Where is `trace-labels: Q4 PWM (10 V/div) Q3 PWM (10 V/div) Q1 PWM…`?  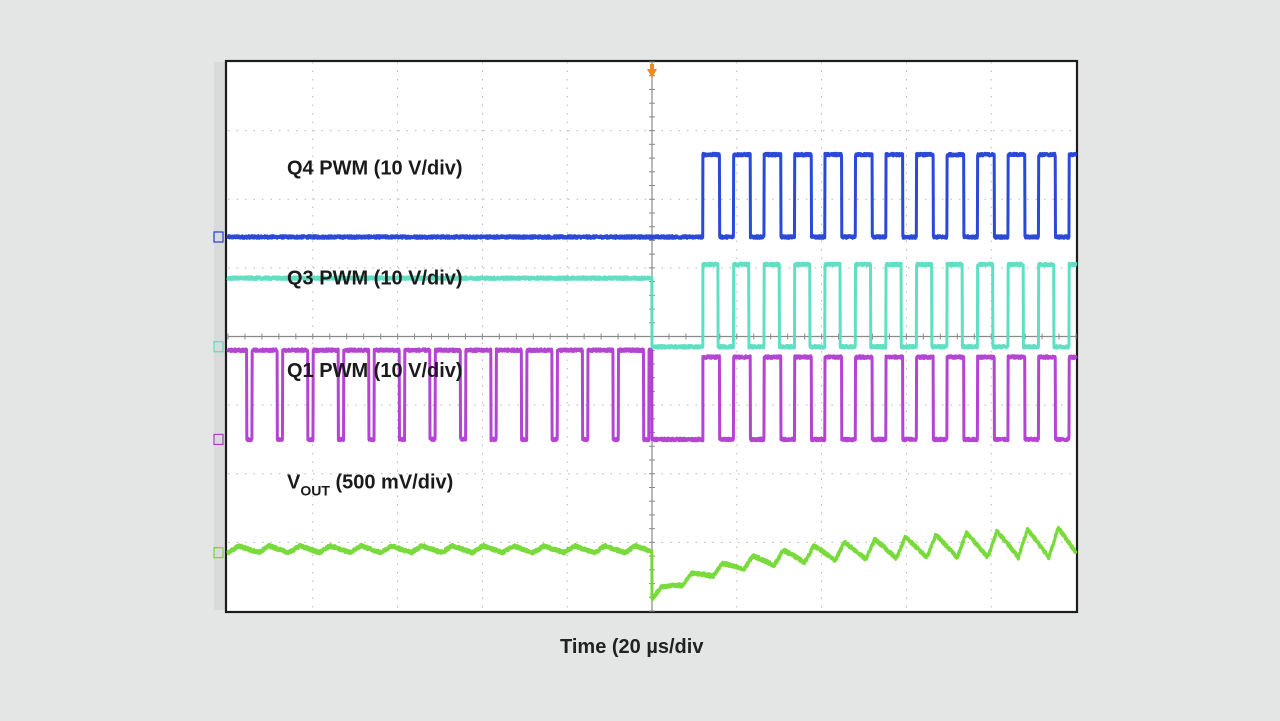
trace-labels: Q4 PWM (10 V/div) Q3 PWM (10 V/div) Q1 PWM… is located at coordinates (375, 328).